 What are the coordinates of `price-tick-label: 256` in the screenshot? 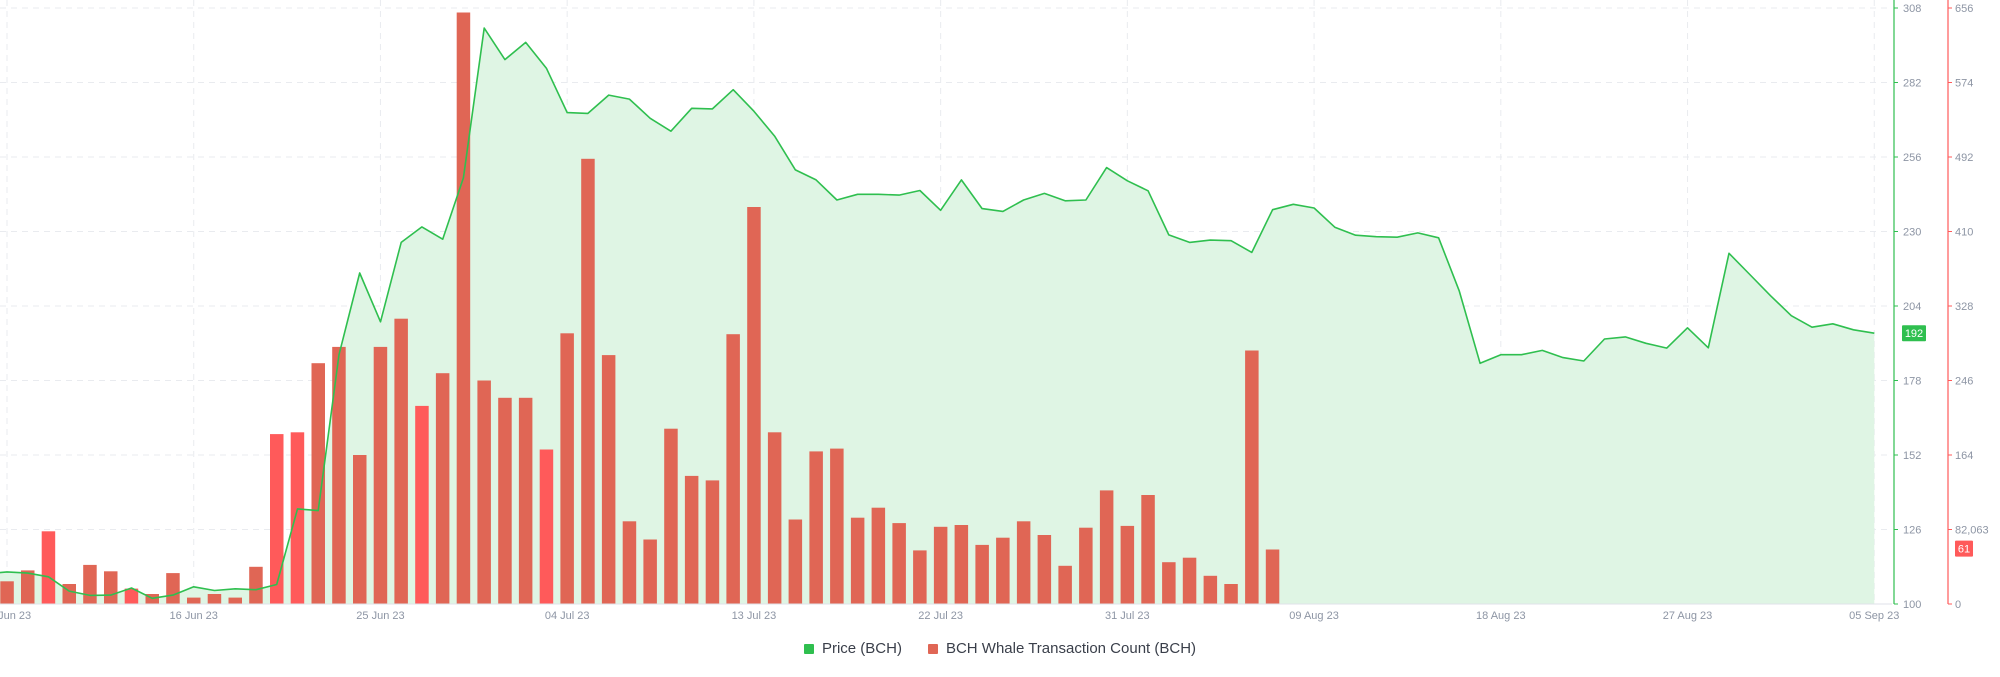 It's located at (1912, 158).